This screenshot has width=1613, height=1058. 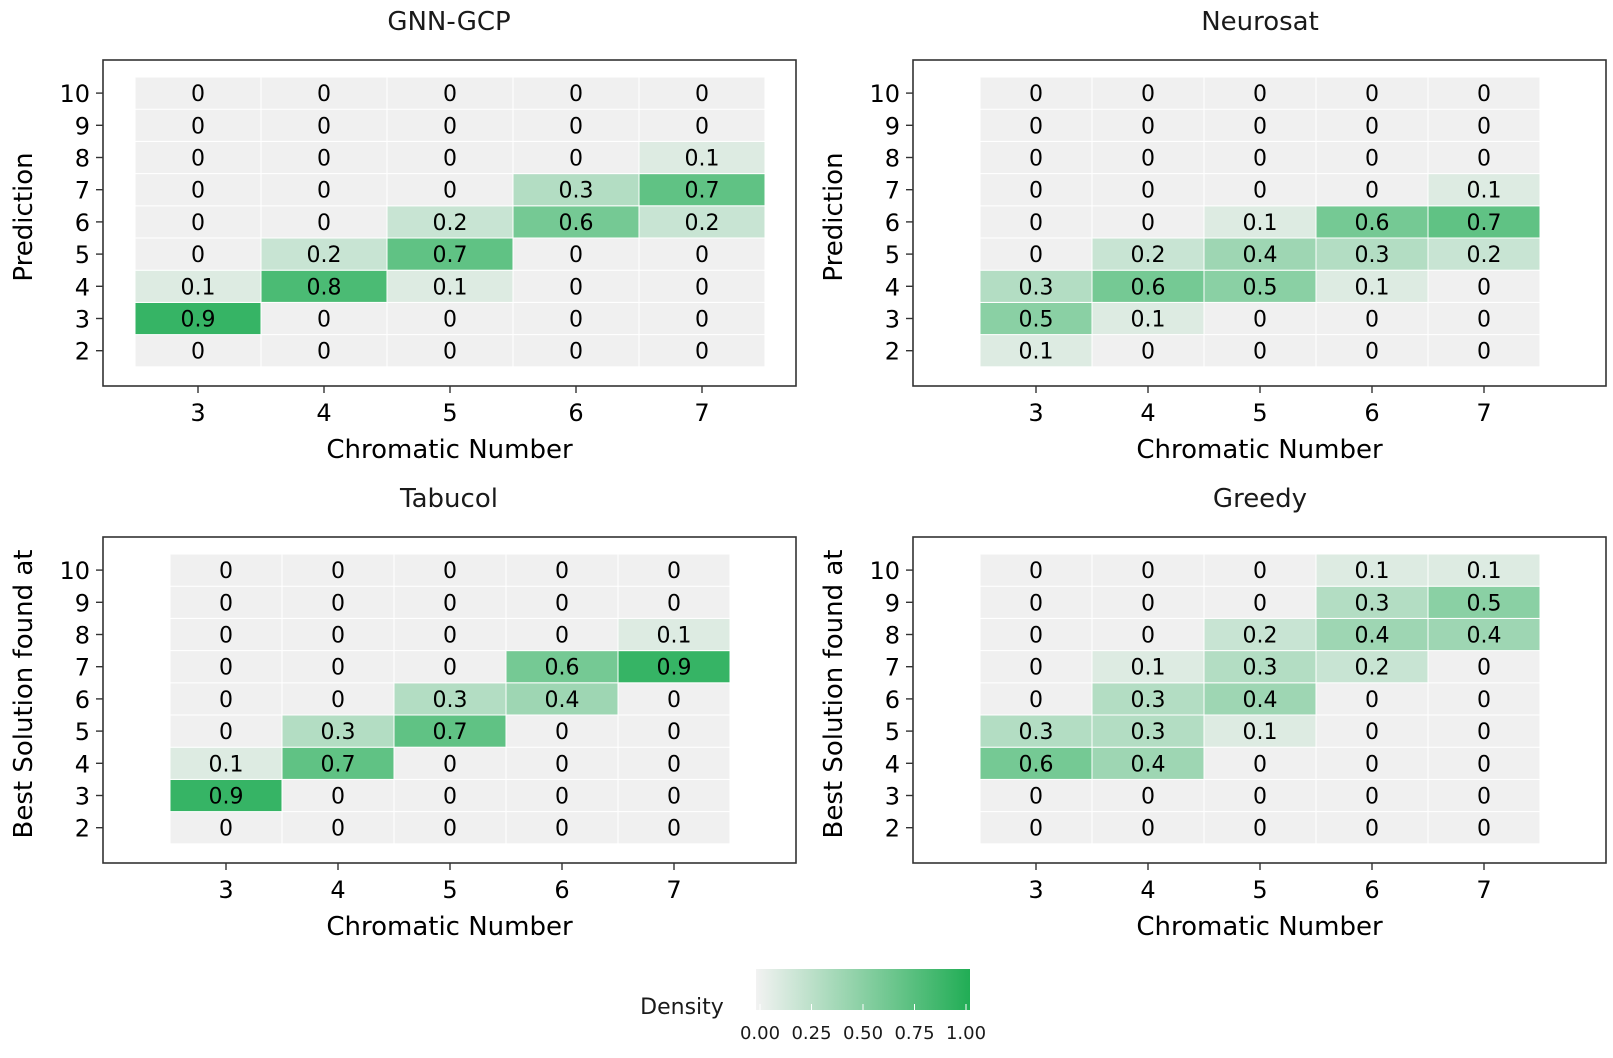 I want to click on y-tick-label: 4, so click(x=892, y=287).